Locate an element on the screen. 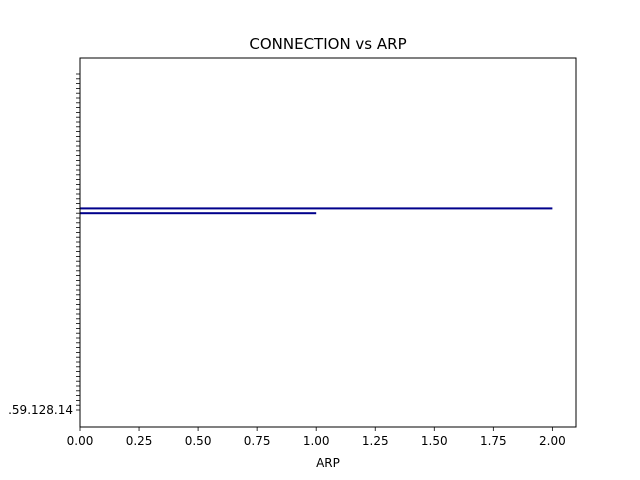 This screenshot has height=480, width=640. x-tick-label: 1.25 is located at coordinates (375, 441).